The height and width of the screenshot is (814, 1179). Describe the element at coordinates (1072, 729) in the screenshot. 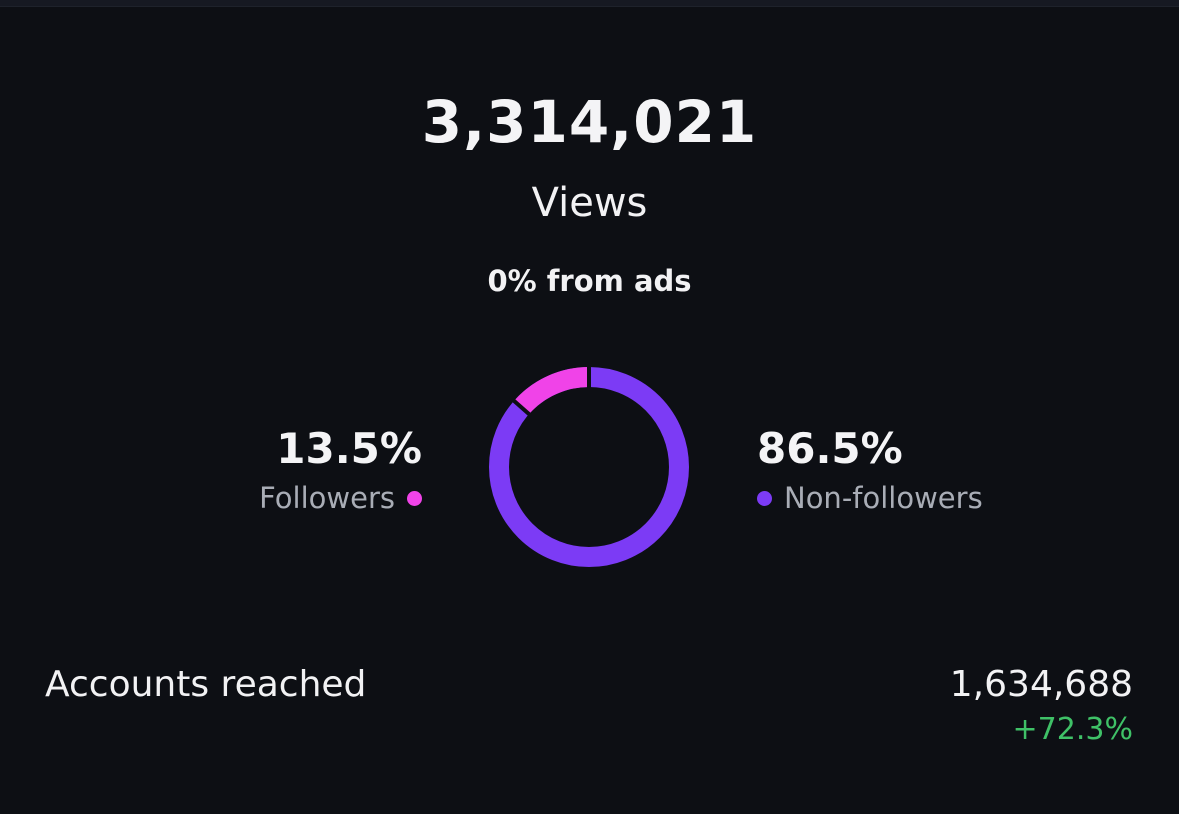

I see `accounts-reached-change: +72.3%` at that location.